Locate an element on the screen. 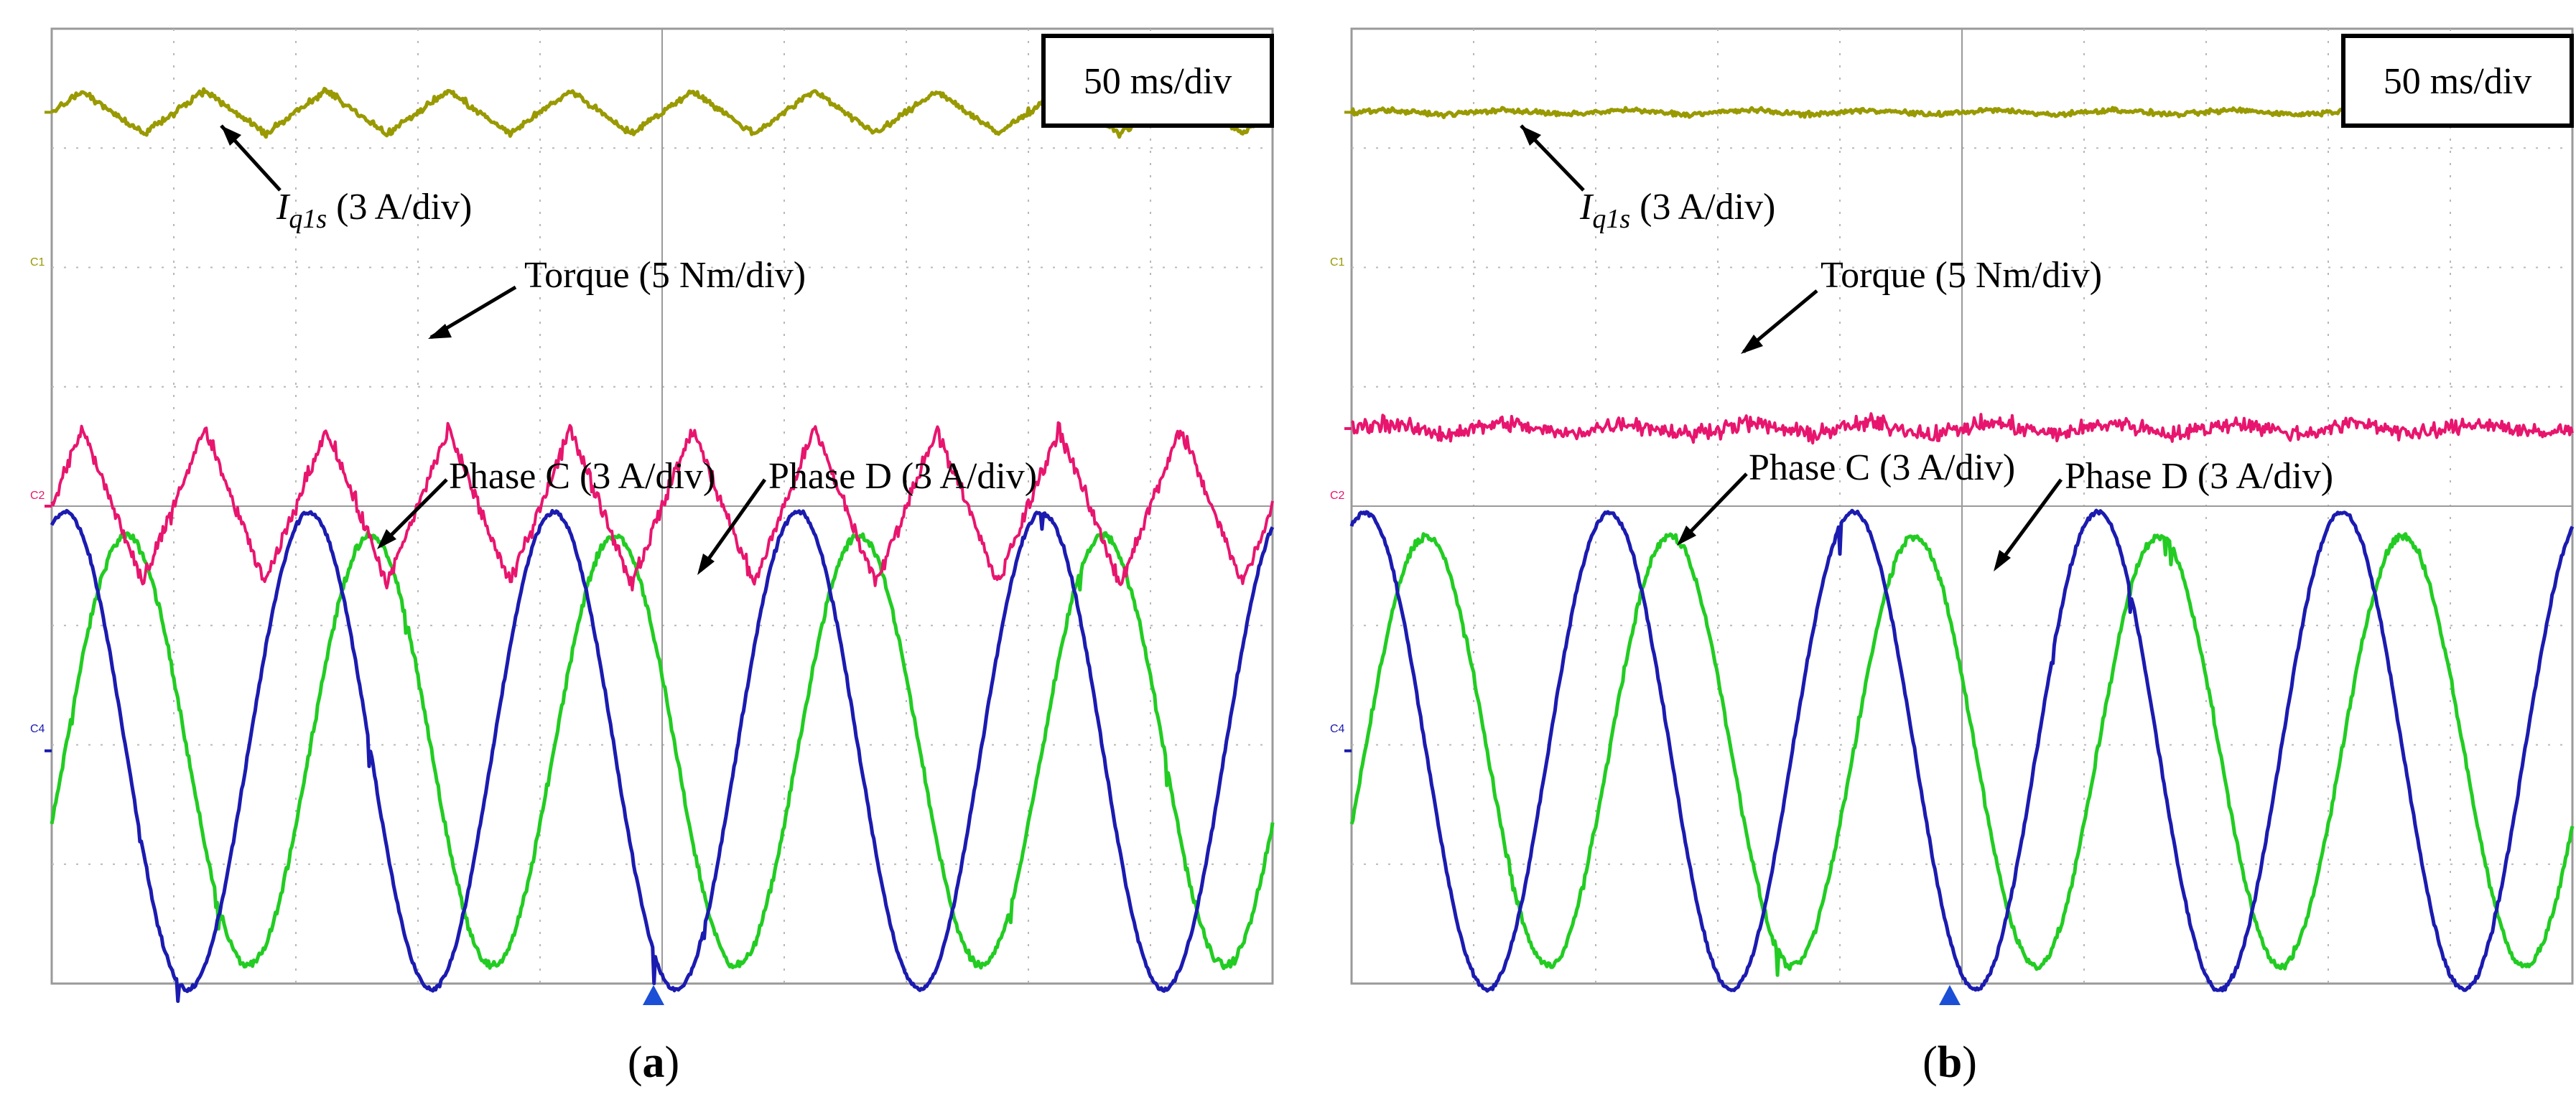 This screenshot has width=2576, height=1097. panel-a-phased-arrowhead is located at coordinates (706, 564).